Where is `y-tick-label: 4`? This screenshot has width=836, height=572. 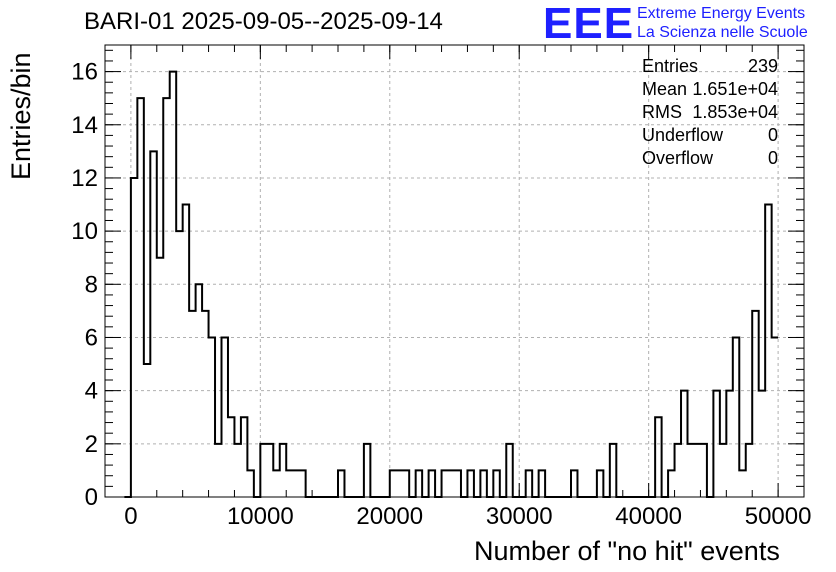
y-tick-label: 4 is located at coordinates (91, 391).